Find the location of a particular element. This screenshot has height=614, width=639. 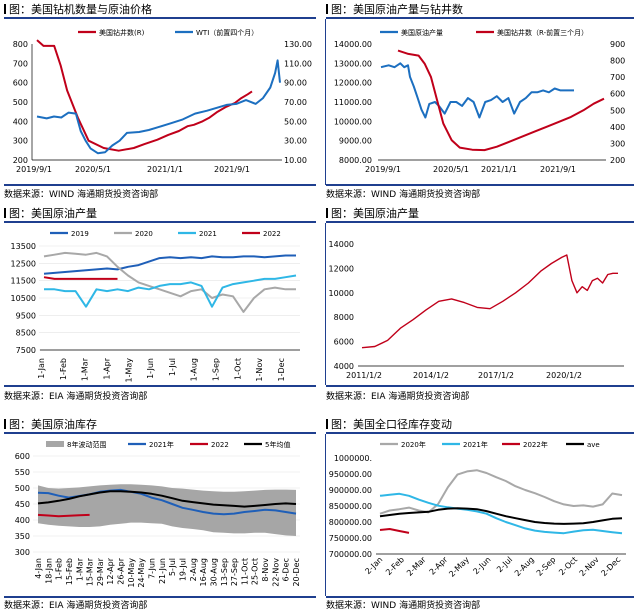

y-tick-label-1-5: 9000.00 is located at coordinates (355, 141).